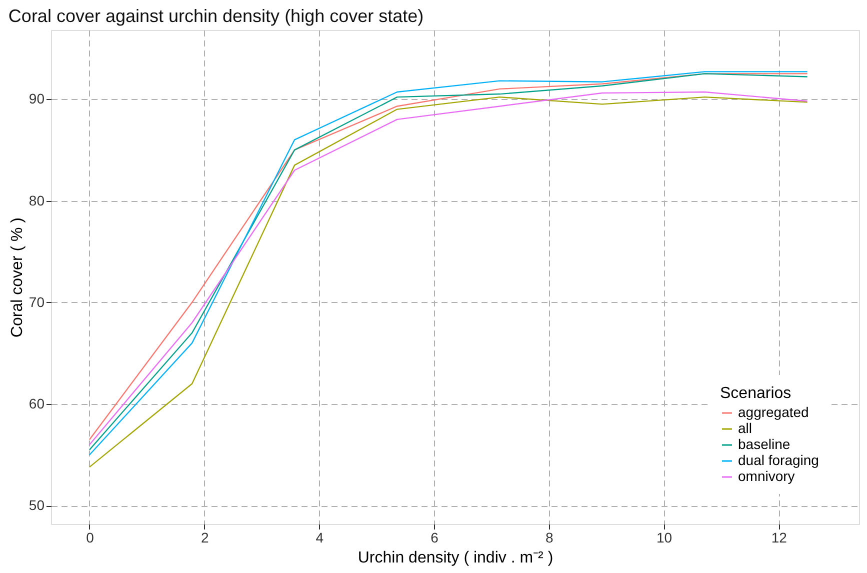 The height and width of the screenshot is (573, 867). What do you see at coordinates (756, 393) in the screenshot?
I see `legend-title: Scenarios` at bounding box center [756, 393].